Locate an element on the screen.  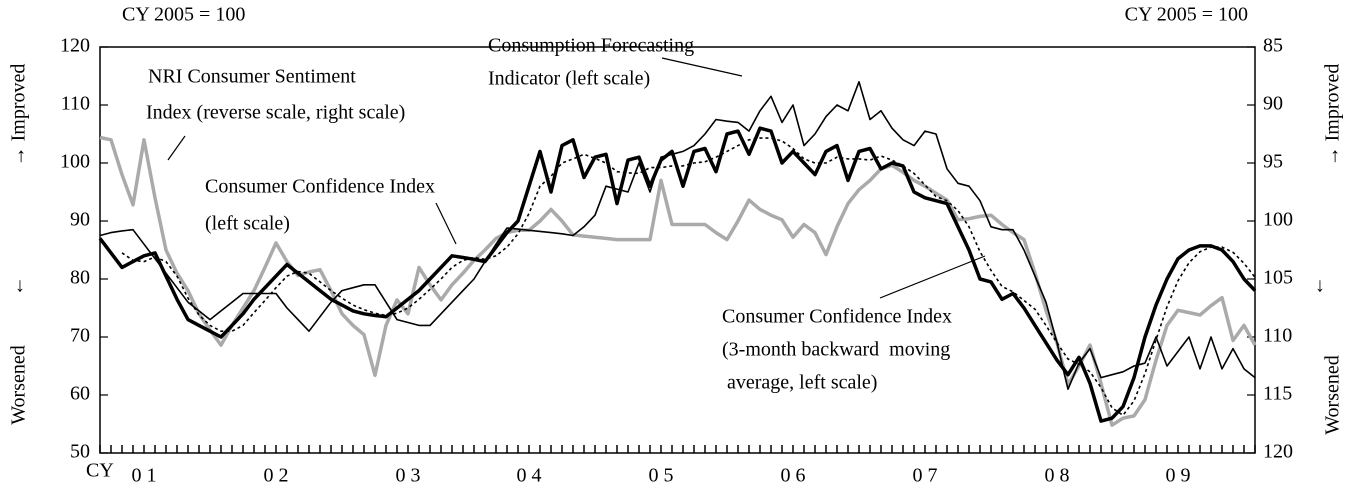
y-tick-label: 60 is located at coordinates (80, 394).